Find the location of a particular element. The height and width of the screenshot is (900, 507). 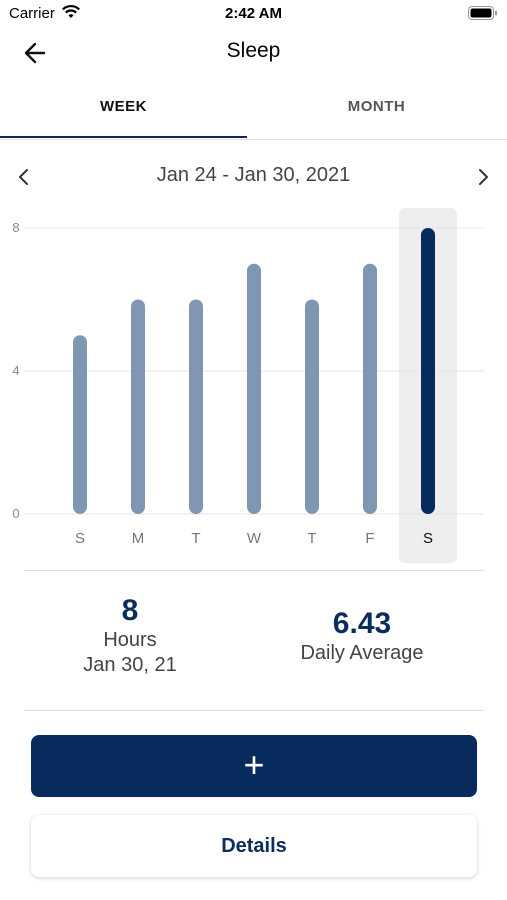

nav-bar: Sleep is located at coordinates (253, 53).